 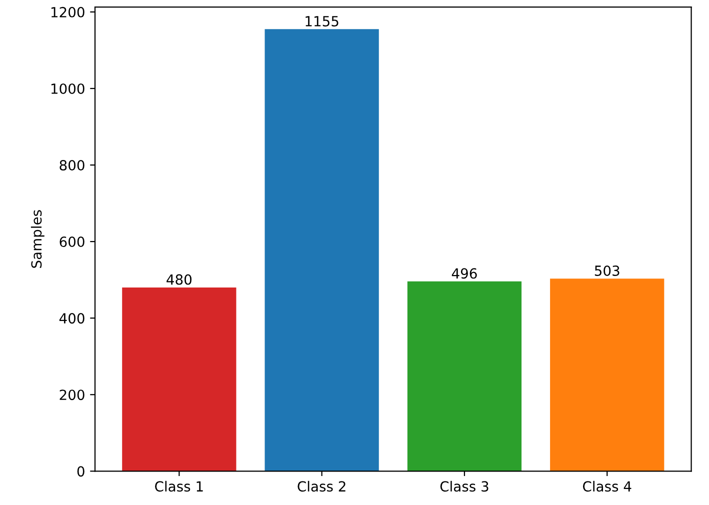 I want to click on x-tick-label: Class 2, so click(x=322, y=486).